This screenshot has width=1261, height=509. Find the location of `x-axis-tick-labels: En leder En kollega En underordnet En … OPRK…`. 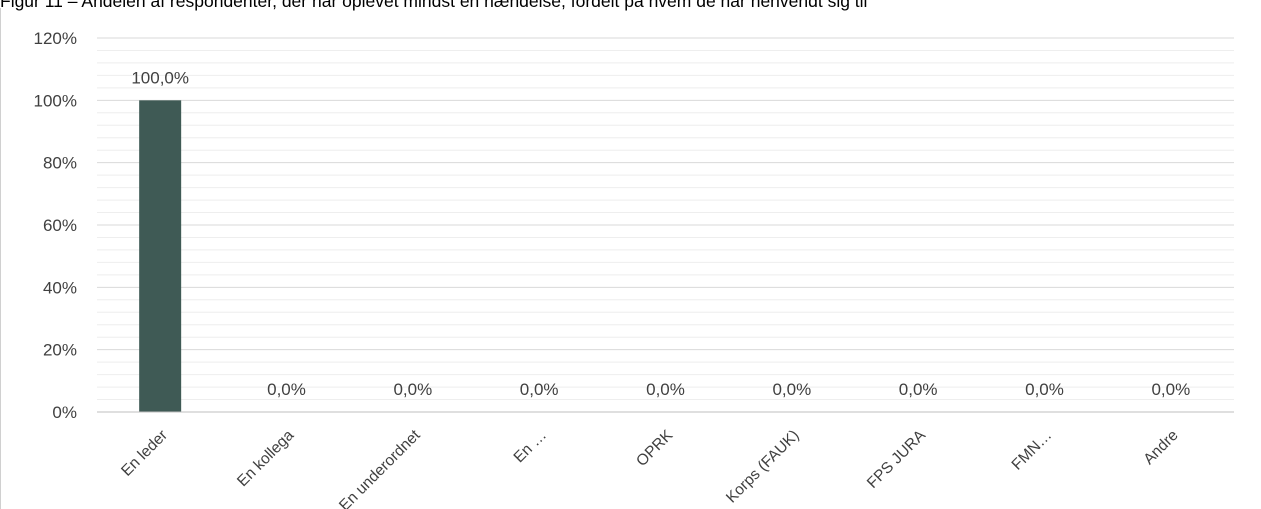

x-axis-tick-labels: En leder En kollega En underordnet En … OPRK… is located at coordinates (650, 467).